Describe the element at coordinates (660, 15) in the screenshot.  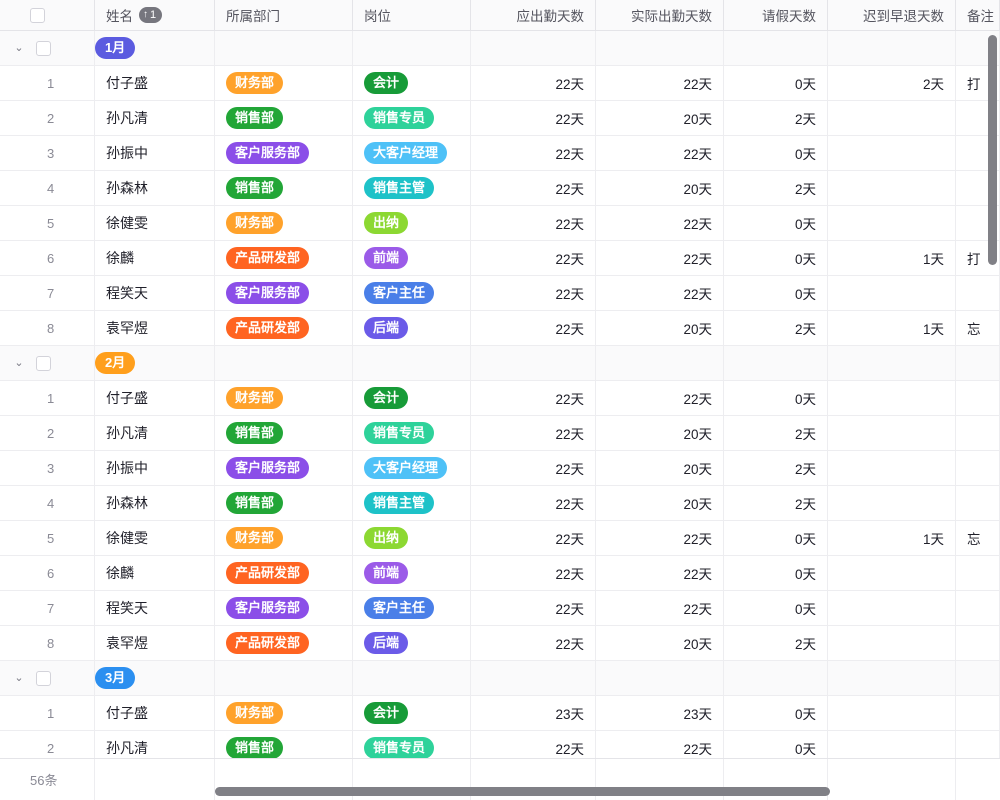
I see `column-header-actual: 实际出勤天数` at that location.